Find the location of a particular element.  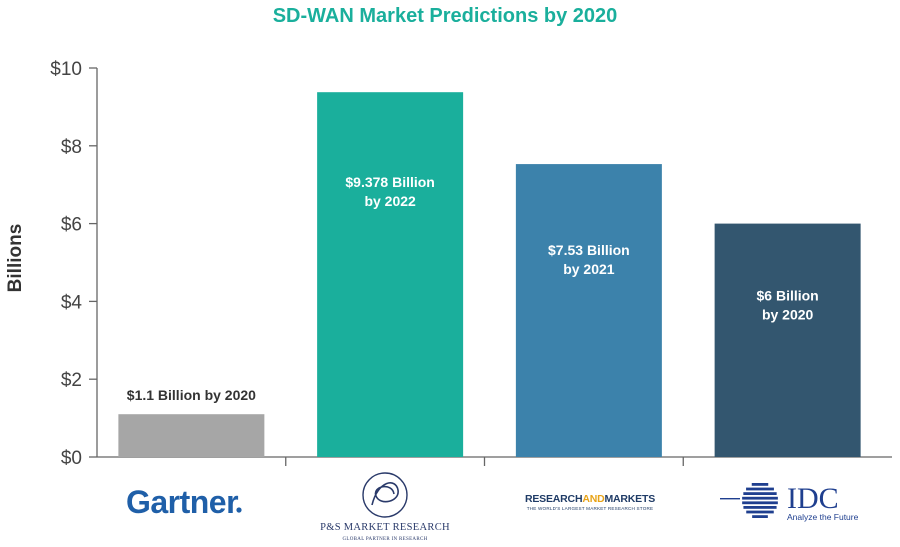

idc-globe-line is located at coordinates (730, 499).